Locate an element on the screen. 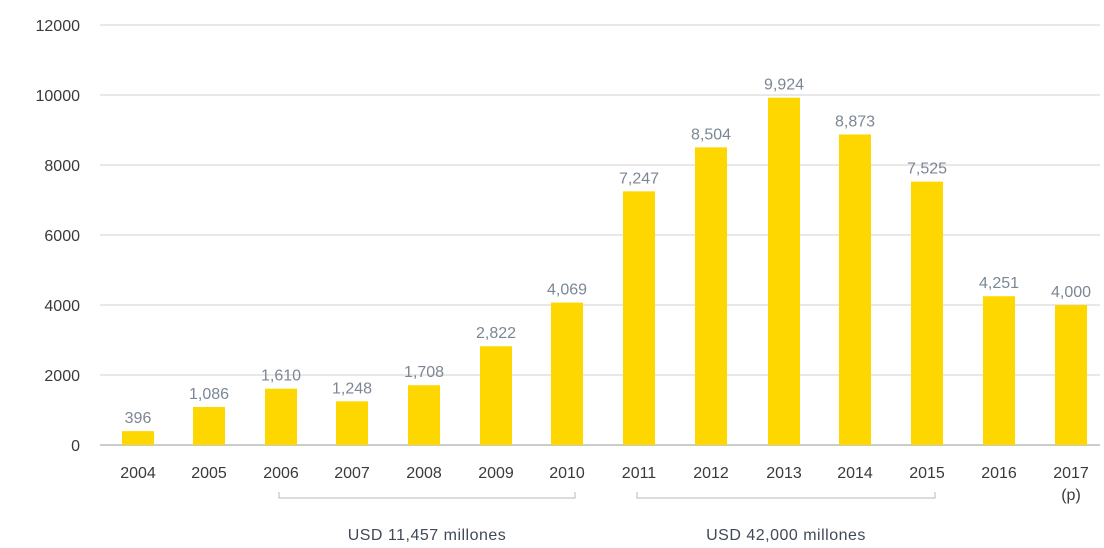 This screenshot has height=548, width=1104. x-tick-label: 2005 is located at coordinates (209, 473).